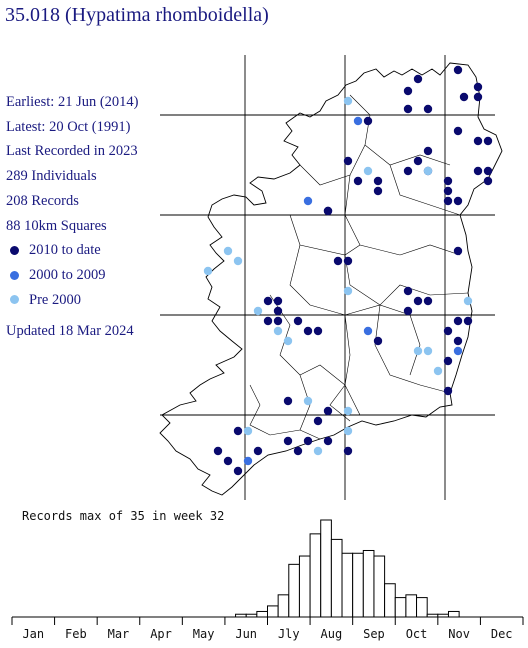 This screenshot has width=528, height=648. What do you see at coordinates (123, 516) in the screenshot?
I see `chart-title: Records max of 35 in week 32` at bounding box center [123, 516].